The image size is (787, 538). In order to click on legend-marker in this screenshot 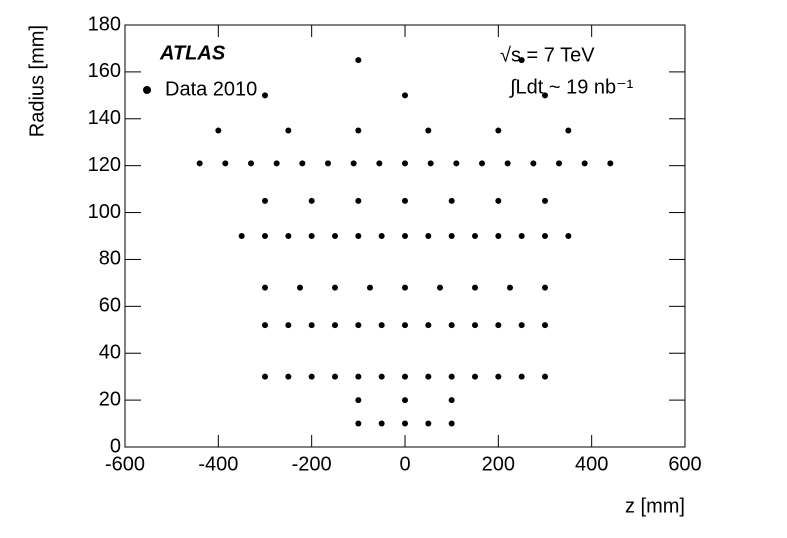, I will do `click(147, 90)`.